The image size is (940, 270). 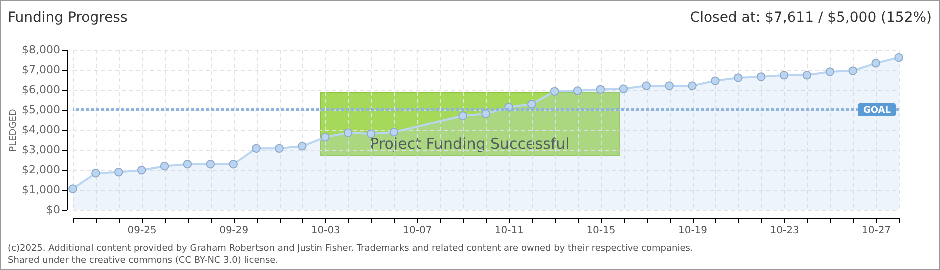 I want to click on x-tick-label: 09-25, so click(x=142, y=231).